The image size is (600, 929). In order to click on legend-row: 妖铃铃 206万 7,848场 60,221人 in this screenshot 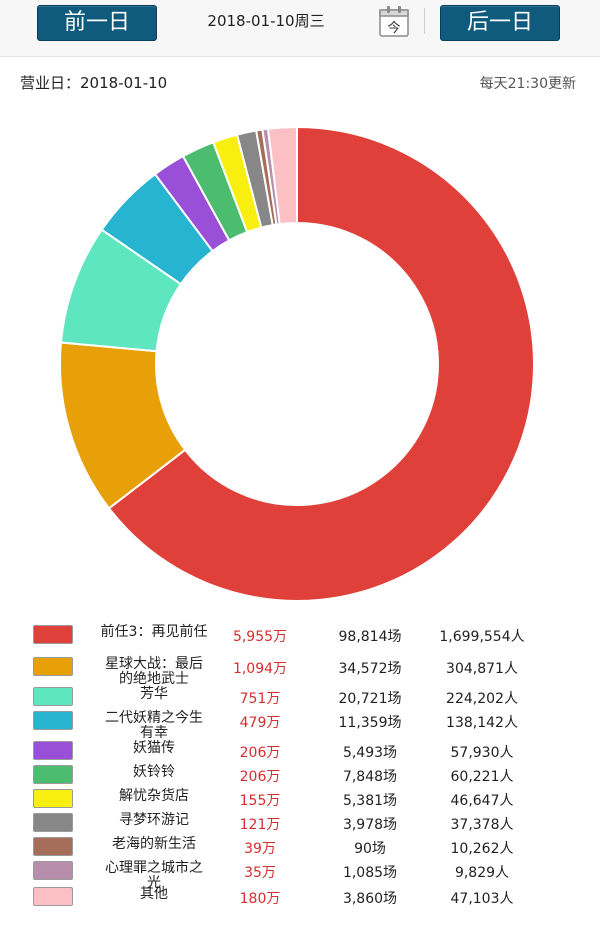, I will do `click(300, 774)`.